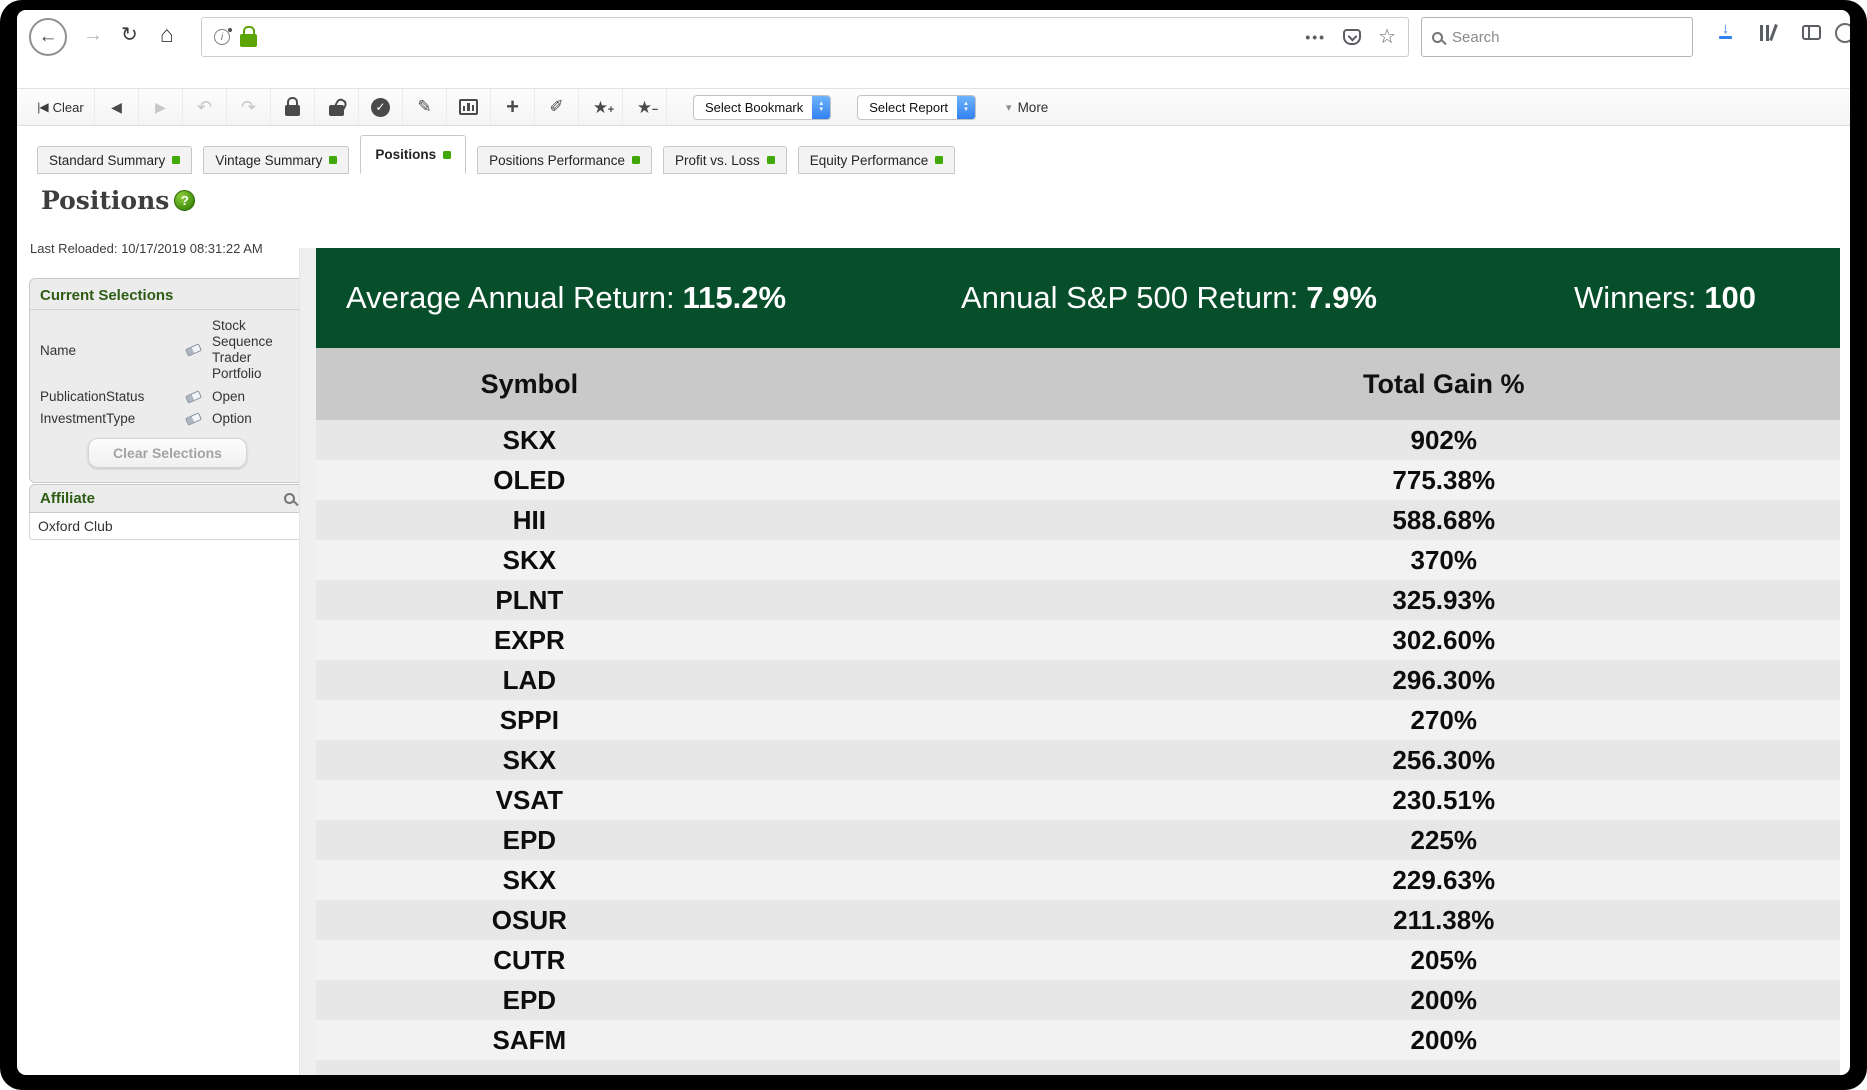 The image size is (1867, 1090). What do you see at coordinates (167, 526) in the screenshot?
I see `affiliate-value: Oxford Club` at bounding box center [167, 526].